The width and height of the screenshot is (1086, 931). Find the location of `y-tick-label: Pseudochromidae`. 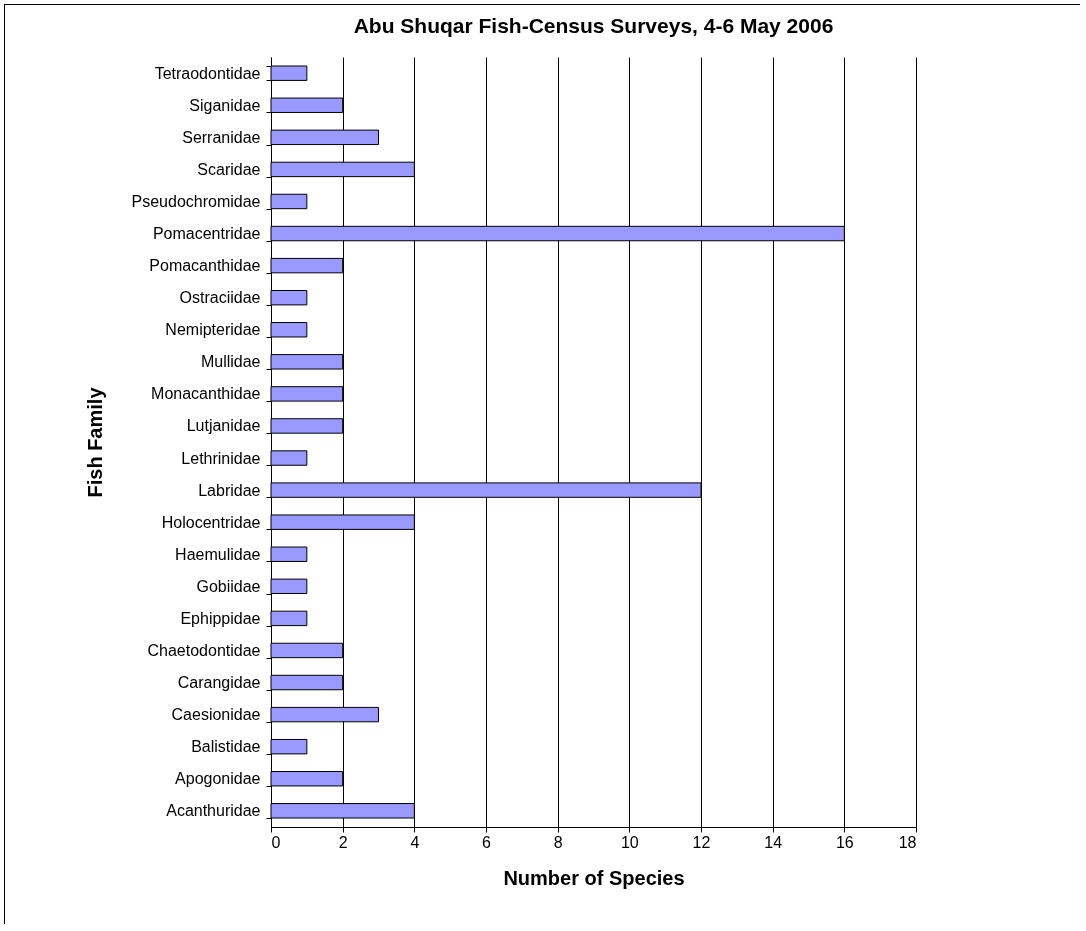

y-tick-label: Pseudochromidae is located at coordinates (196, 201).